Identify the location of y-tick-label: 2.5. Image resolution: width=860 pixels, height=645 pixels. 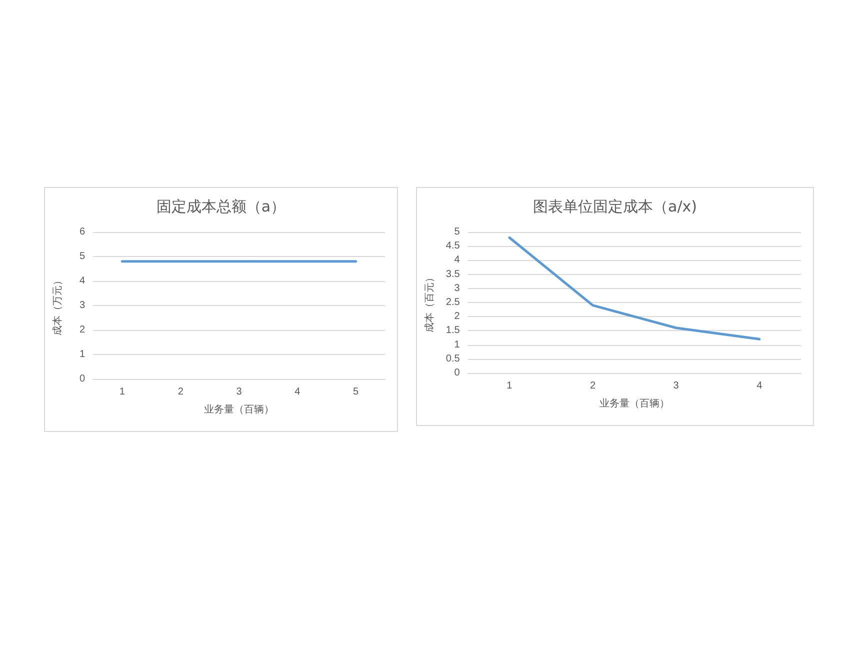
(453, 302).